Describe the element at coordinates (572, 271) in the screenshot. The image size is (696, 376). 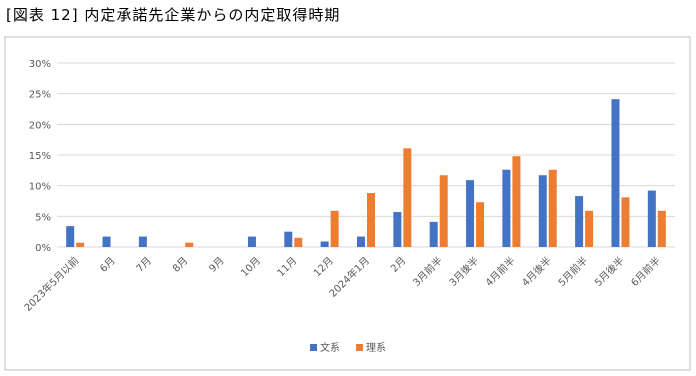
I see `x-tick-label: 5月前半` at that location.